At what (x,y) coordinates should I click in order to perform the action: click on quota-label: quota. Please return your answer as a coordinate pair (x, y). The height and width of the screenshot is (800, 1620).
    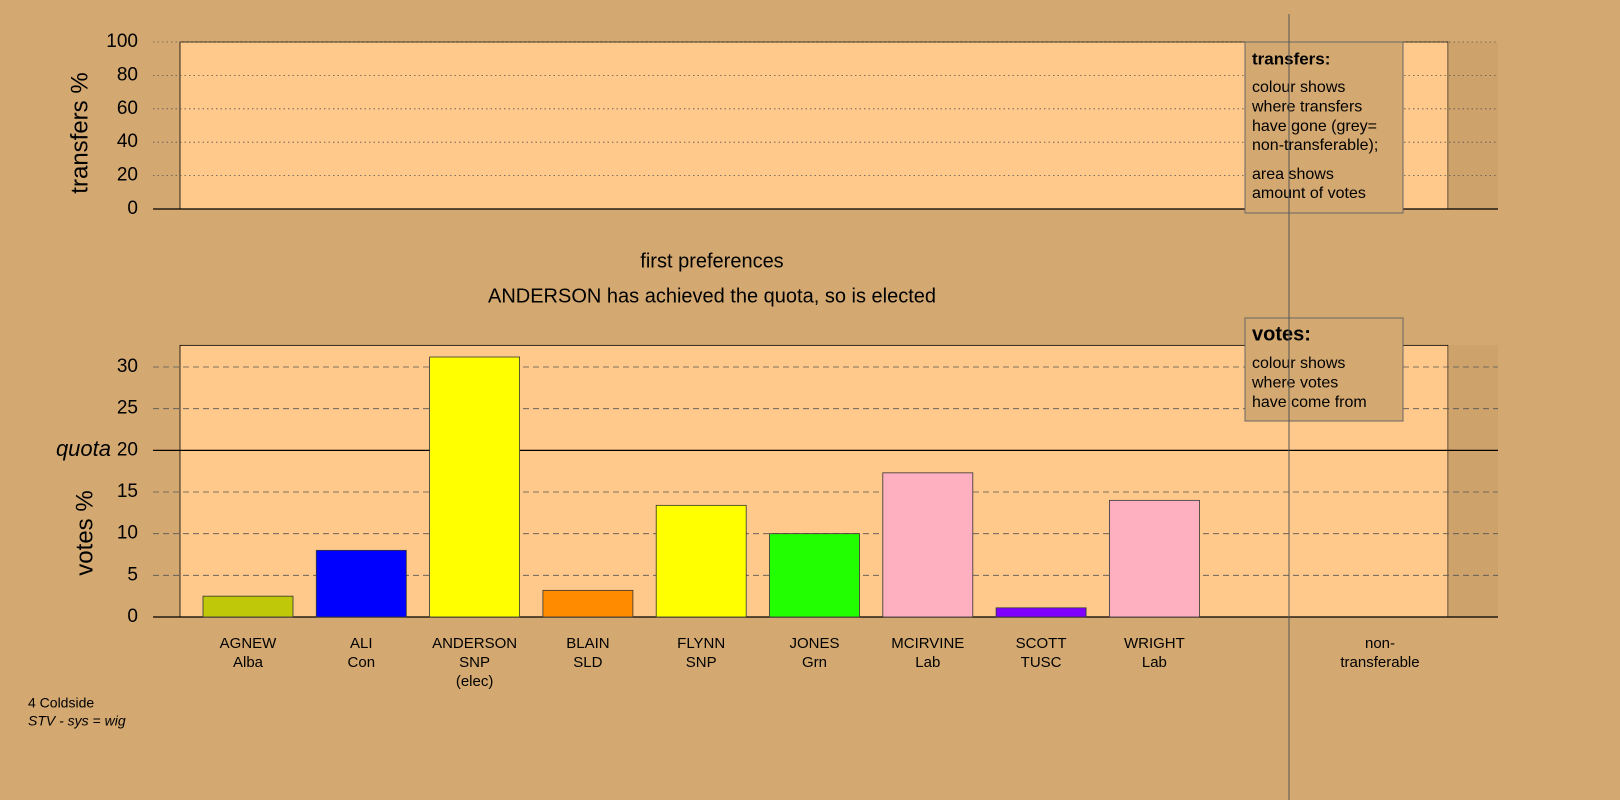
    Looking at the image, I should click on (83, 448).